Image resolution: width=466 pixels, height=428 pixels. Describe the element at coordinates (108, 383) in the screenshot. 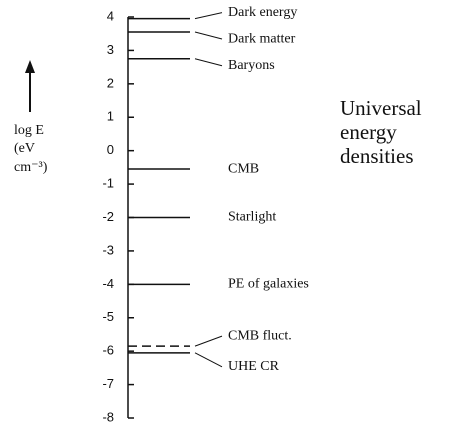

I see `y-tick-label: -7` at that location.